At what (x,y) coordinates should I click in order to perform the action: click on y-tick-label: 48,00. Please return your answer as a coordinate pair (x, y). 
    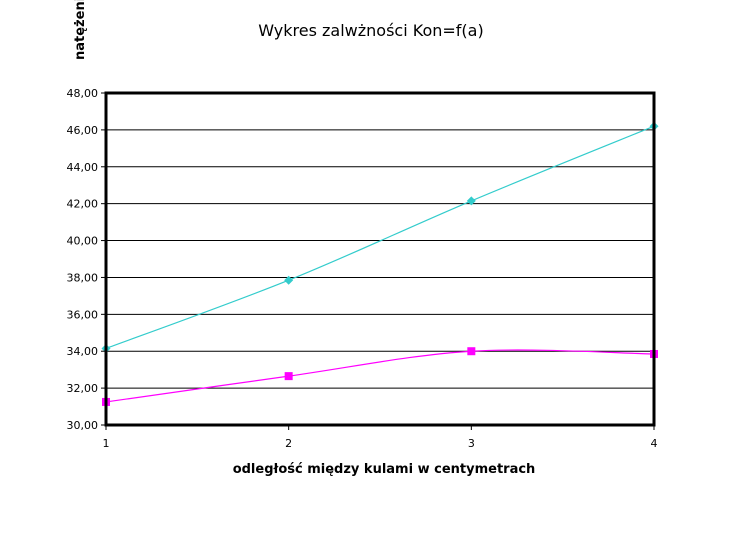
    Looking at the image, I should click on (83, 93).